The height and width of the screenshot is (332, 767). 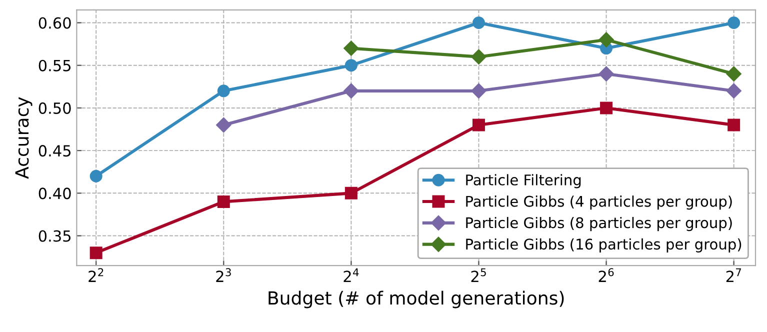 I want to click on legend-label: Particle Gibbs (4 particles per group), so click(x=599, y=203).